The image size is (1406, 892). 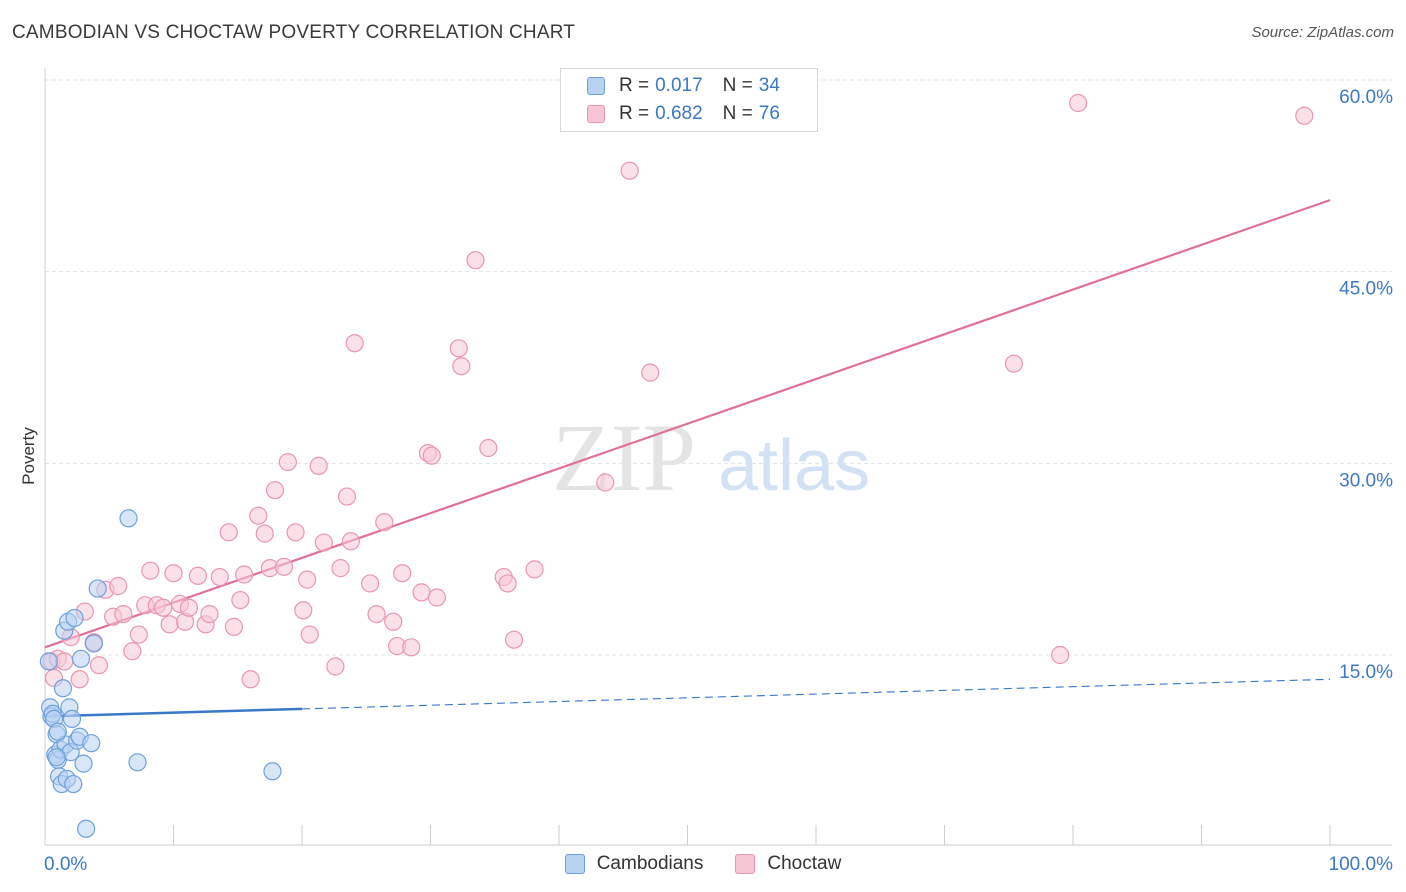 What do you see at coordinates (804, 863) in the screenshot?
I see `legend-label-choctaw: Choctaw` at bounding box center [804, 863].